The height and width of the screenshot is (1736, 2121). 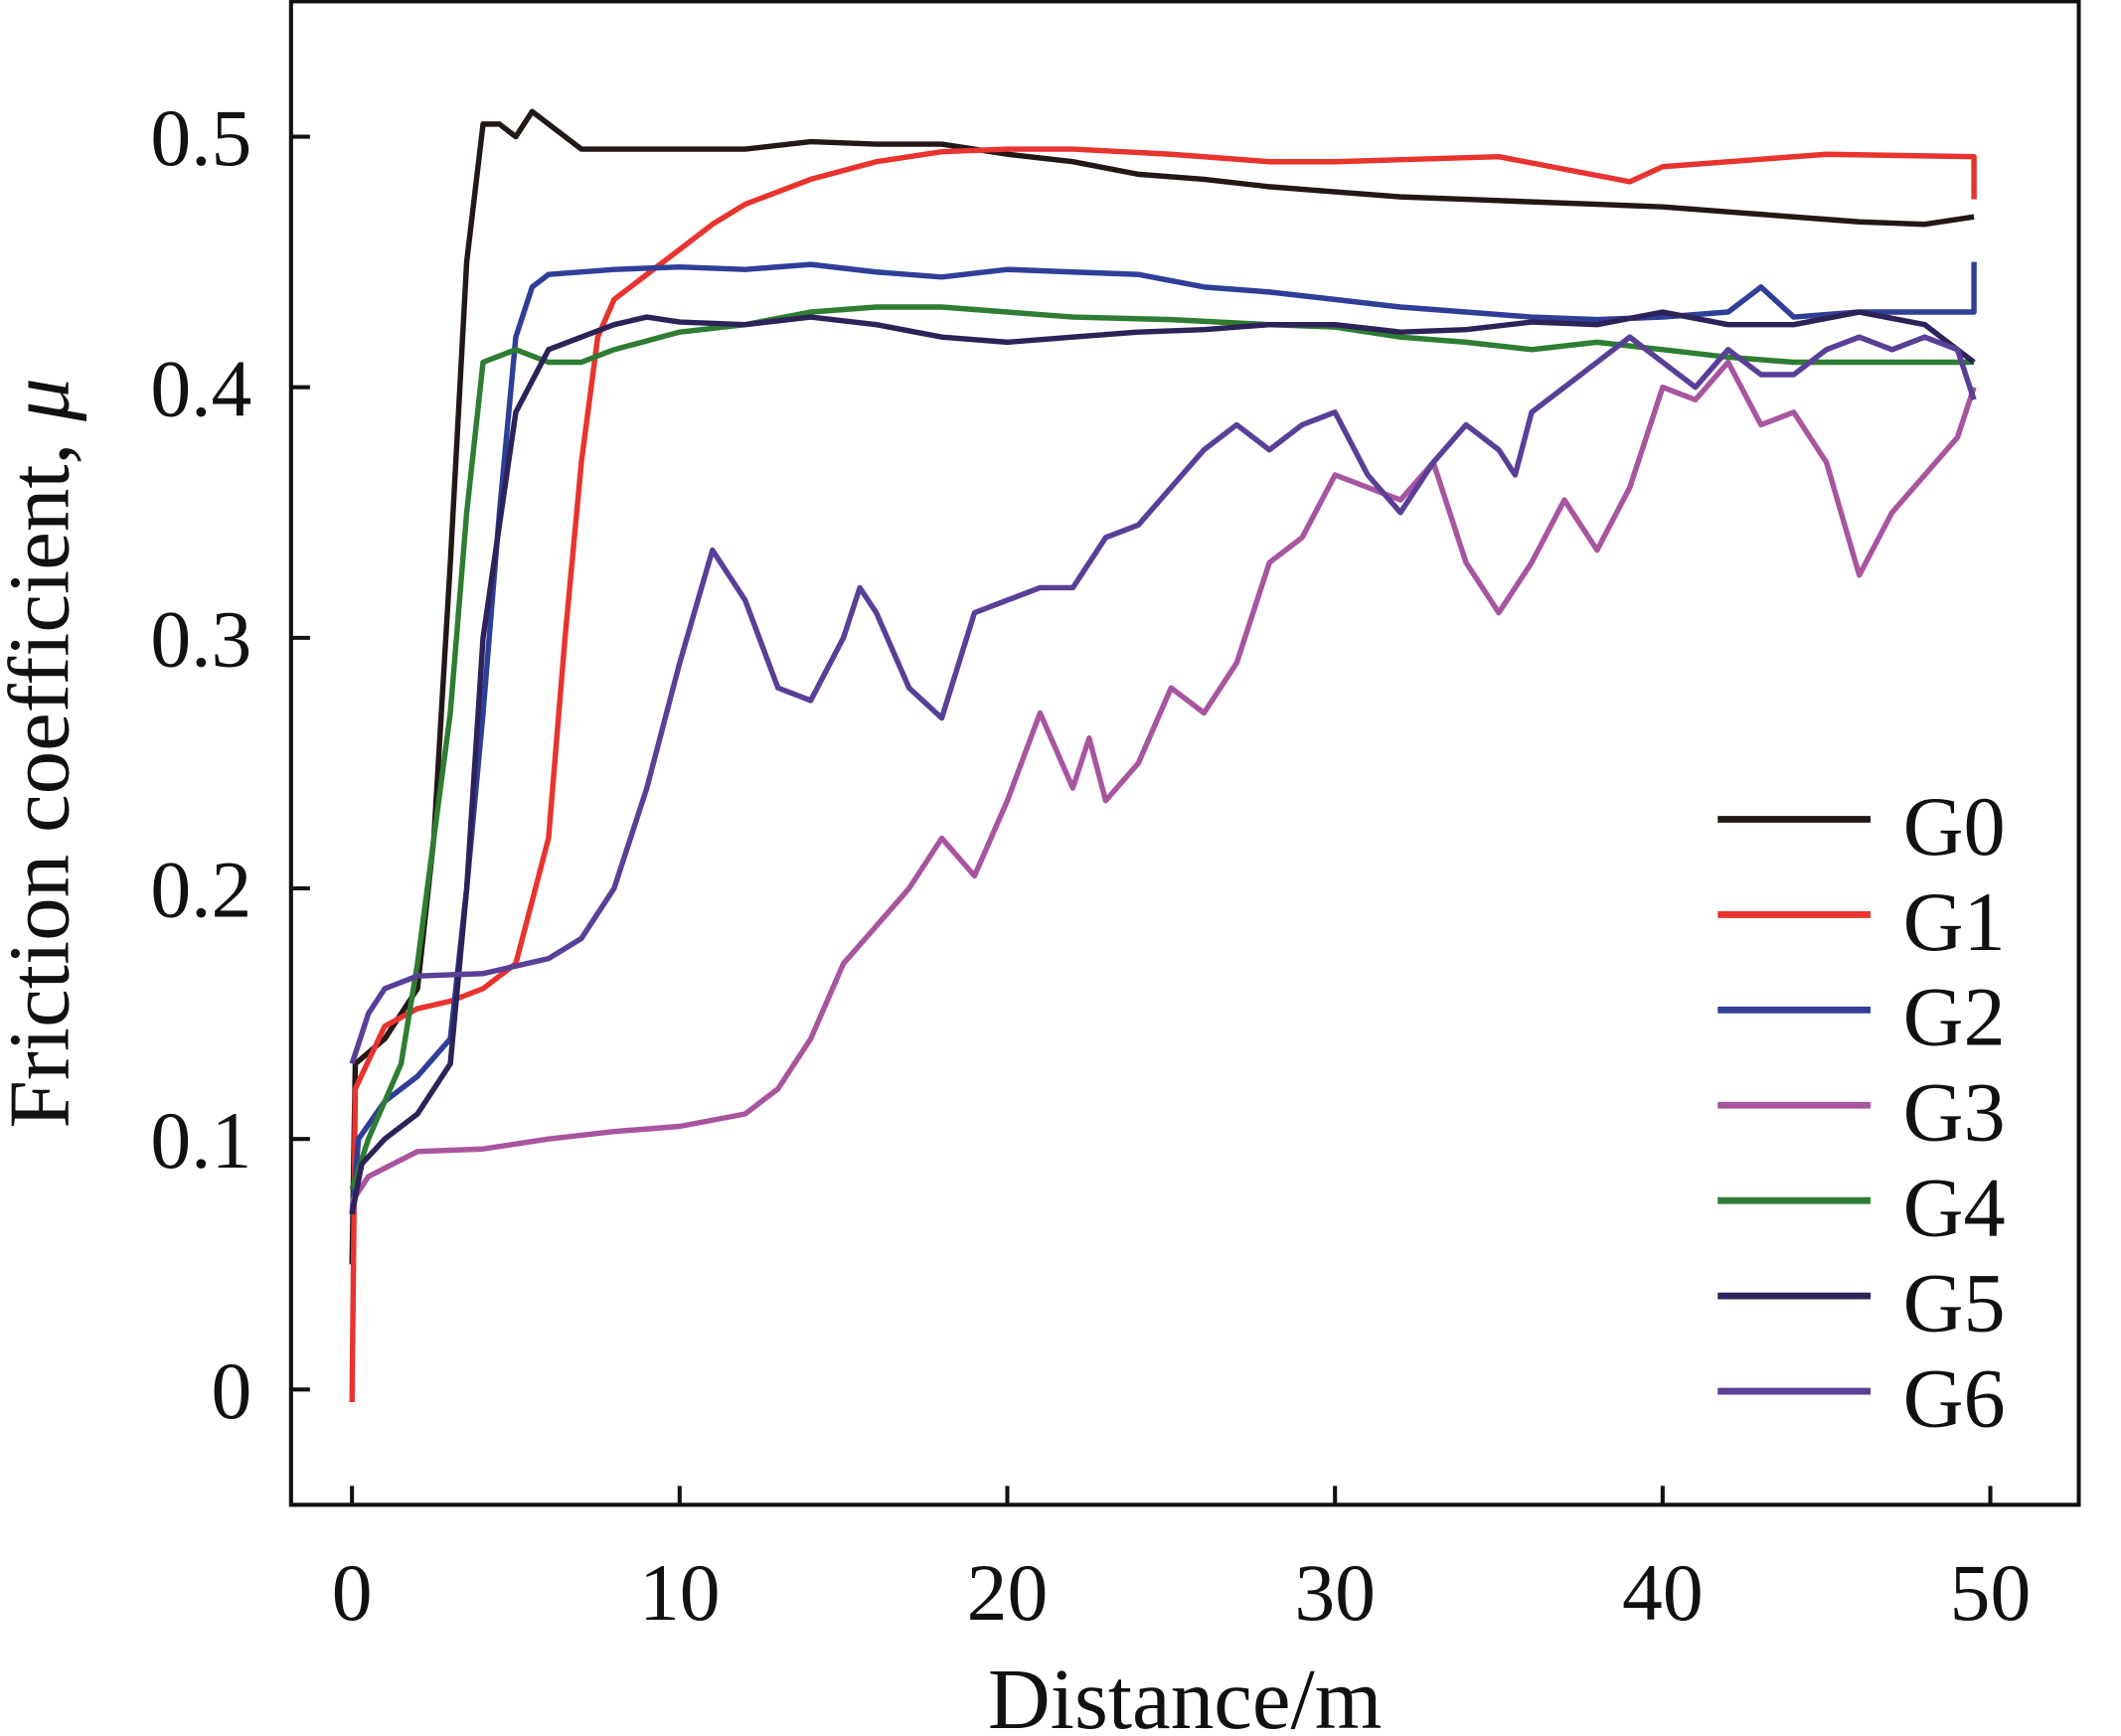 What do you see at coordinates (200, 638) in the screenshot?
I see `y-tick-label: 0.3` at bounding box center [200, 638].